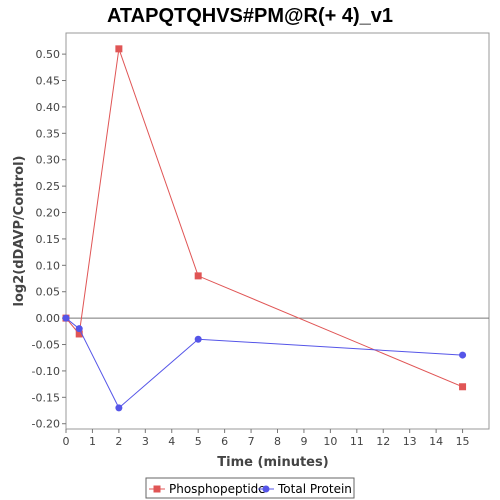  Describe the element at coordinates (314, 489) in the screenshot. I see `legend-total-protein-label: Total Protein` at that location.